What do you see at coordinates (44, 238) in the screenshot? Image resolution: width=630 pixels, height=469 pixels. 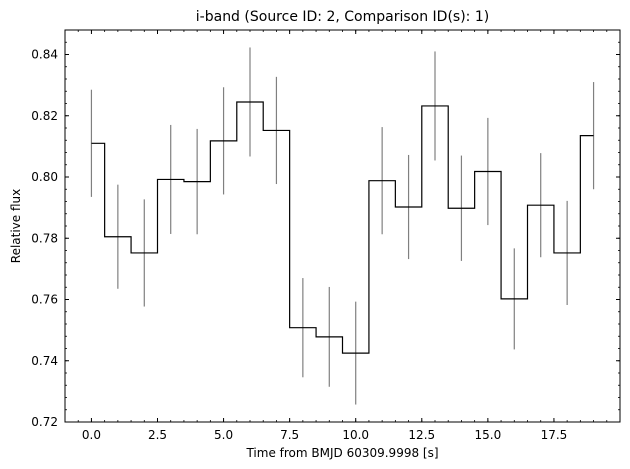 I see `y-tick-label: 0.78` at bounding box center [44, 238].